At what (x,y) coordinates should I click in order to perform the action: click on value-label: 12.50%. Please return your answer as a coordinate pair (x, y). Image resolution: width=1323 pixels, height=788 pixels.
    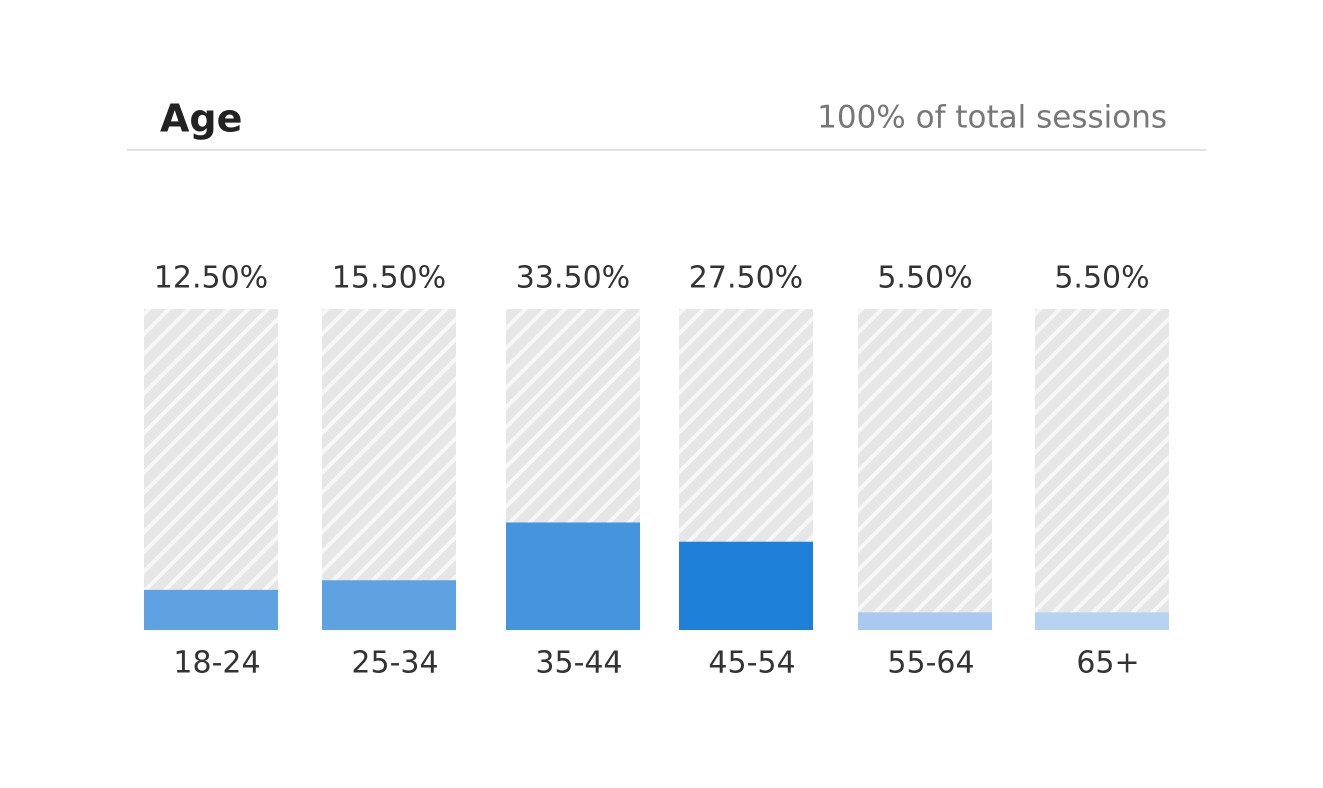
    Looking at the image, I should click on (211, 278).